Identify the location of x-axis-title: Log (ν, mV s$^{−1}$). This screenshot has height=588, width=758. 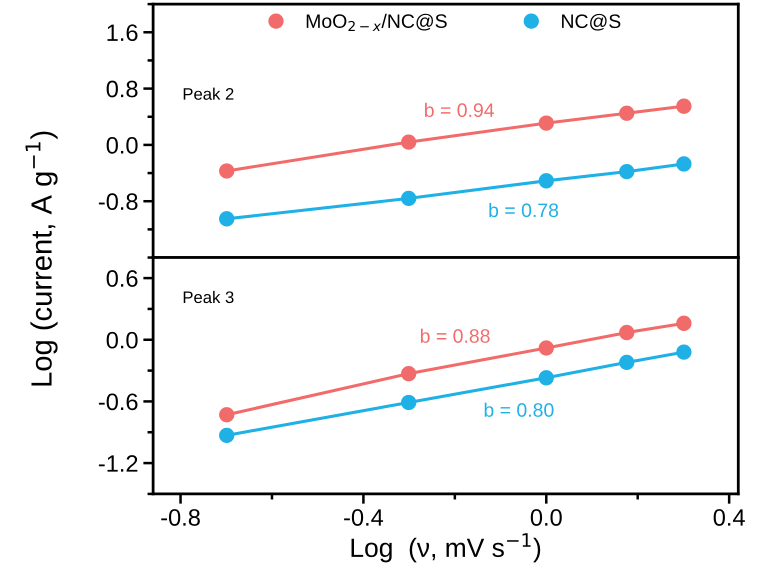
(446, 547).